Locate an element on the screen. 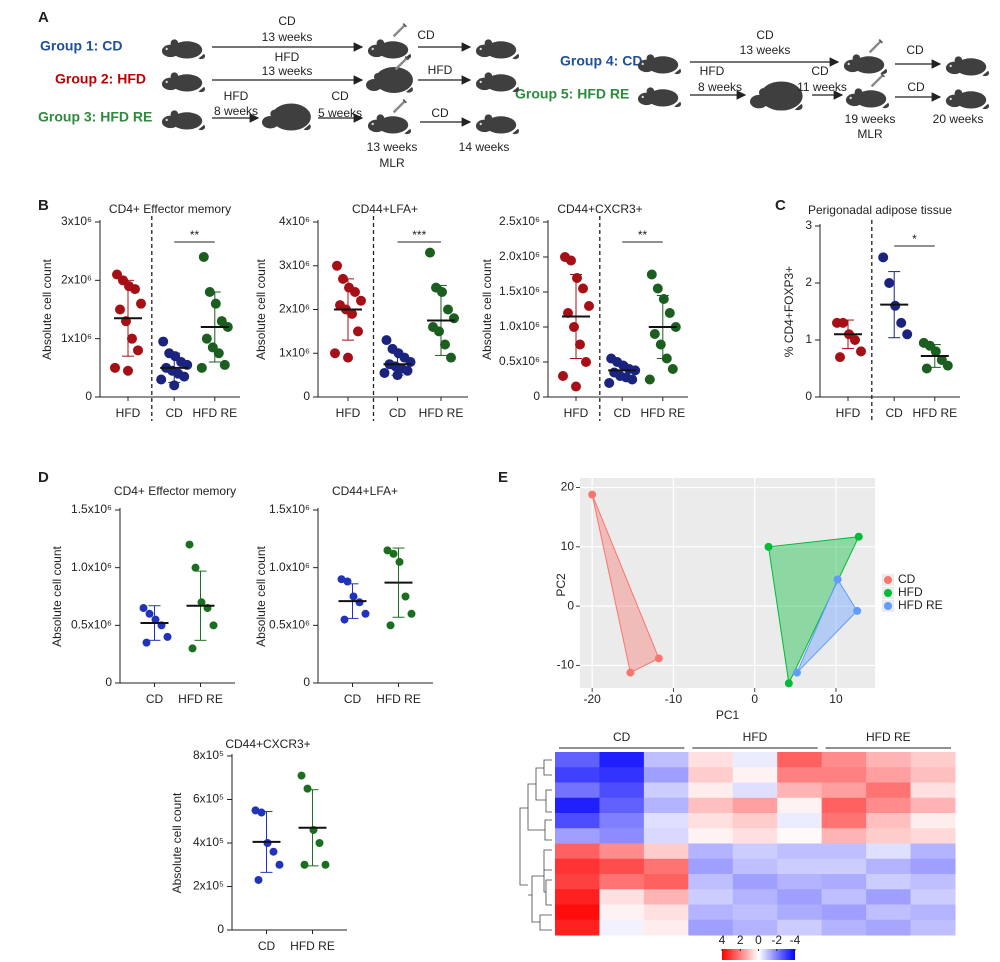  chart-title: CD44+LFA+ is located at coordinates (385, 209).